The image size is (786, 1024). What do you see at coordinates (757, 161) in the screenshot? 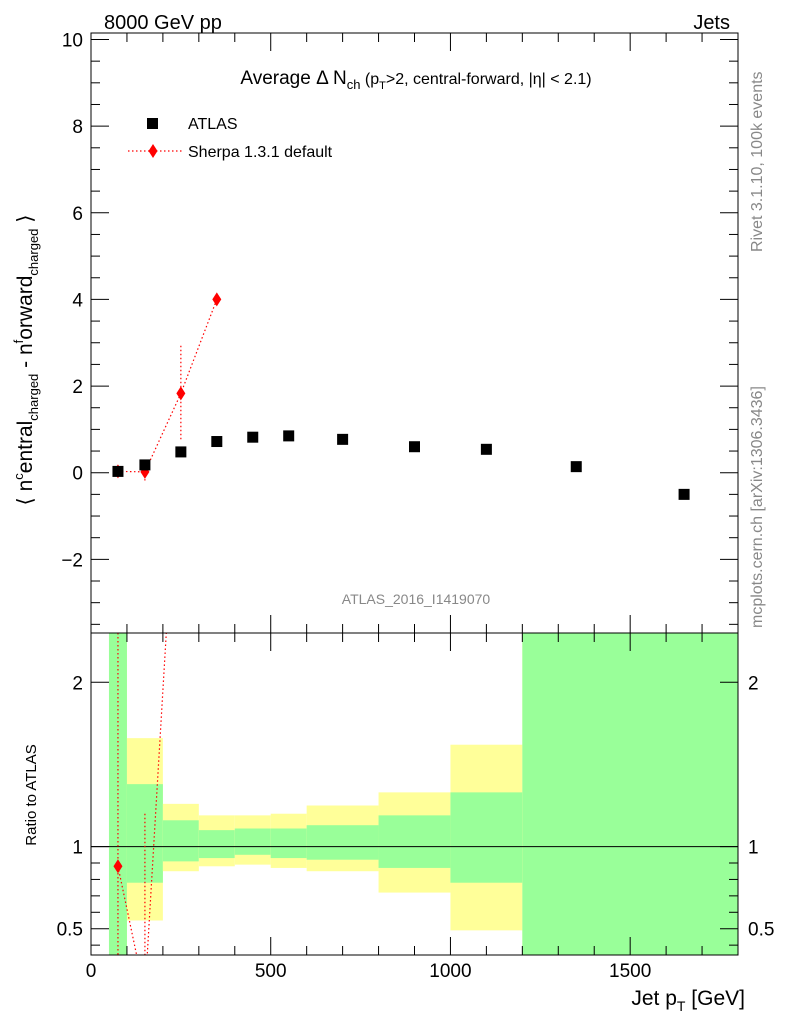
I see `rivet-label: Rivet 3.1.10, 100k events` at bounding box center [757, 161].